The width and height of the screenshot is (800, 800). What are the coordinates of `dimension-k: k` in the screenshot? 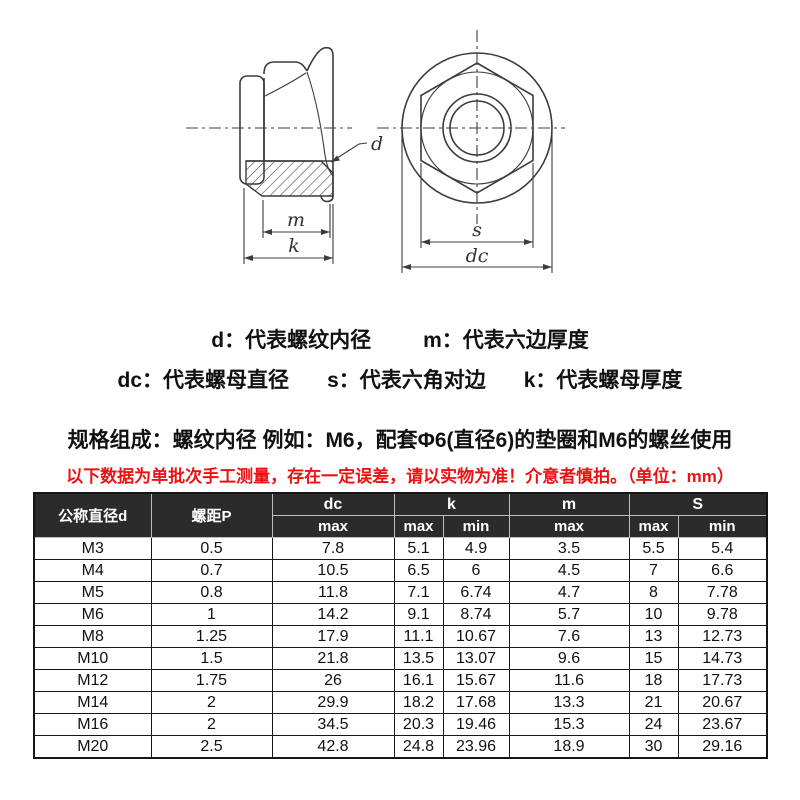 It's located at (288, 226).